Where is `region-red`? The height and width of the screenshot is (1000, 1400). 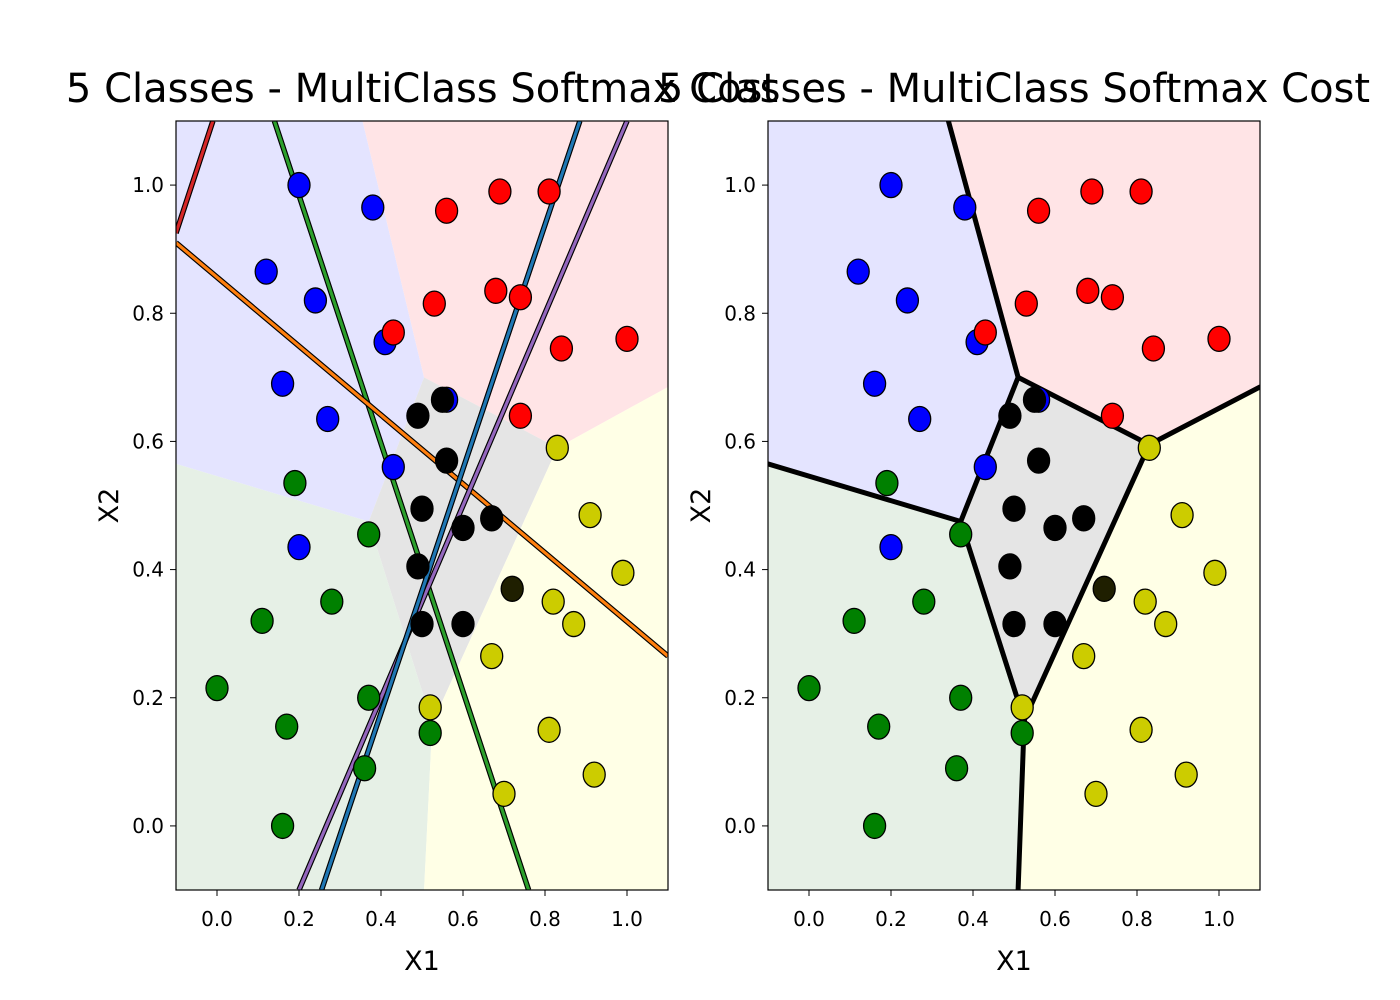
region-red is located at coordinates (1104, 283).